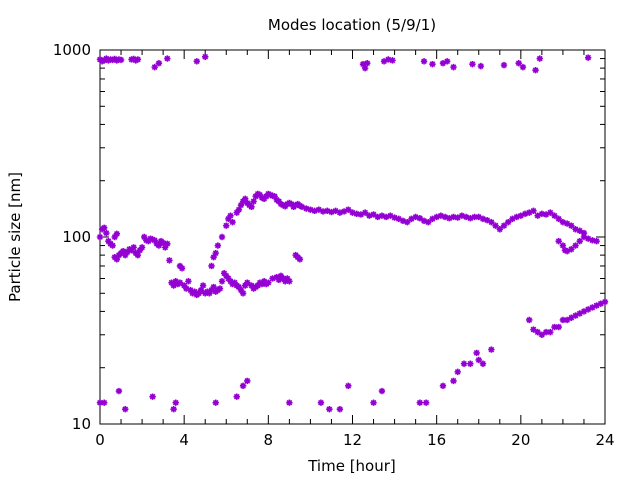  I want to click on x-tick-label: 0, so click(100, 440).